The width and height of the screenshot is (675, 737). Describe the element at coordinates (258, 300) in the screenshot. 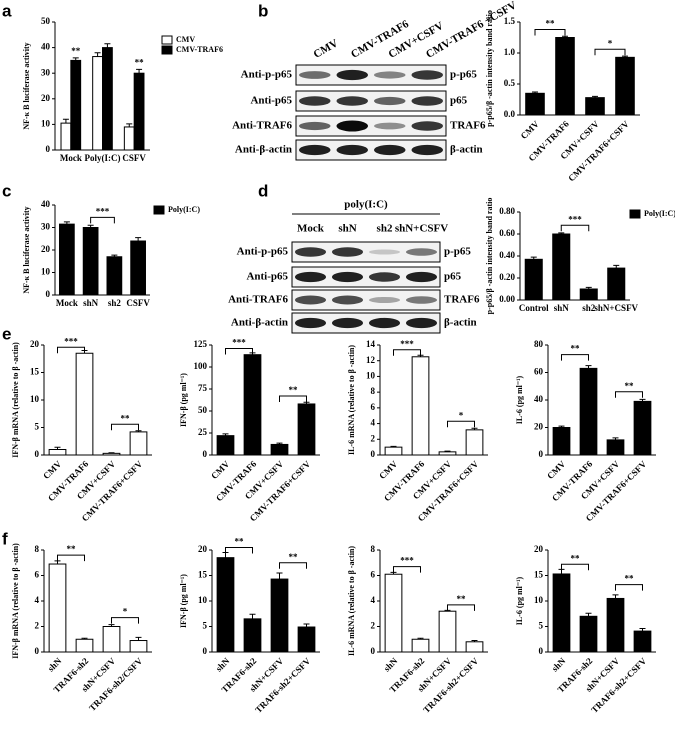

I see `antibody-label: Anti-TRAF6` at that location.